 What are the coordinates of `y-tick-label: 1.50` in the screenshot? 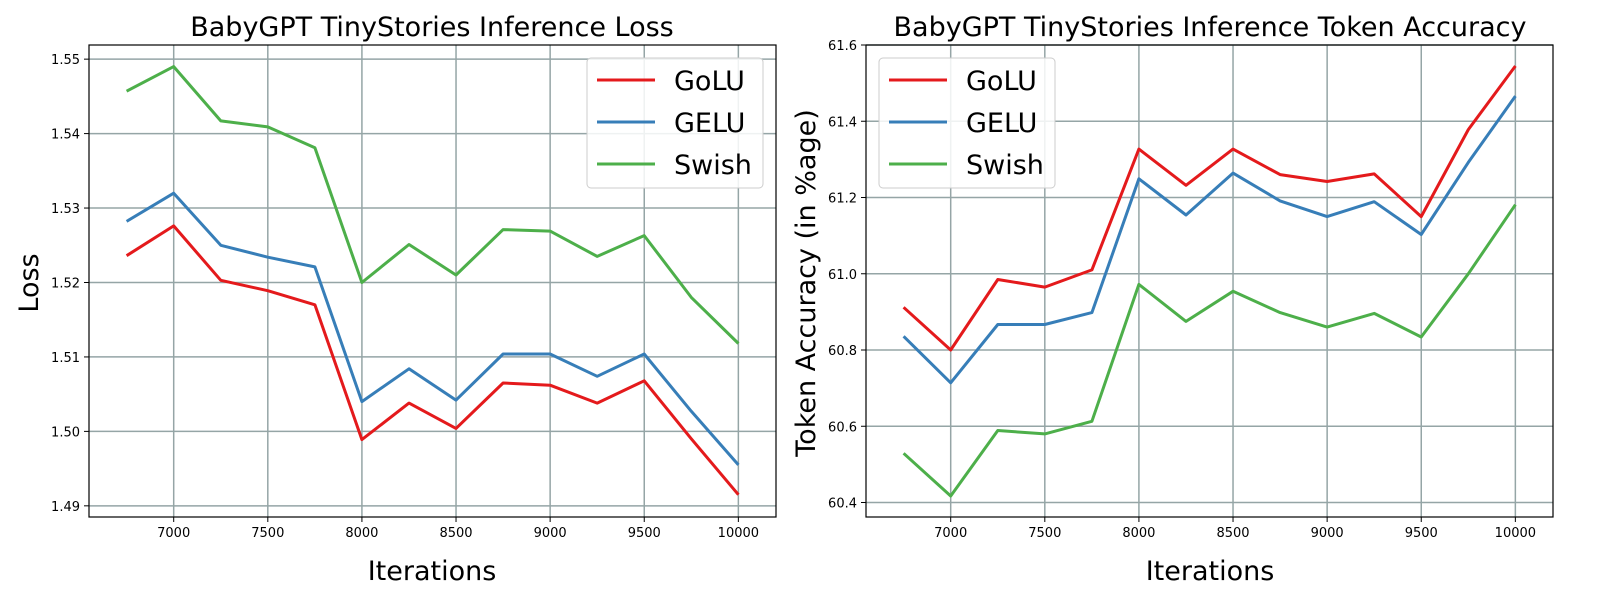 It's located at (65, 432).